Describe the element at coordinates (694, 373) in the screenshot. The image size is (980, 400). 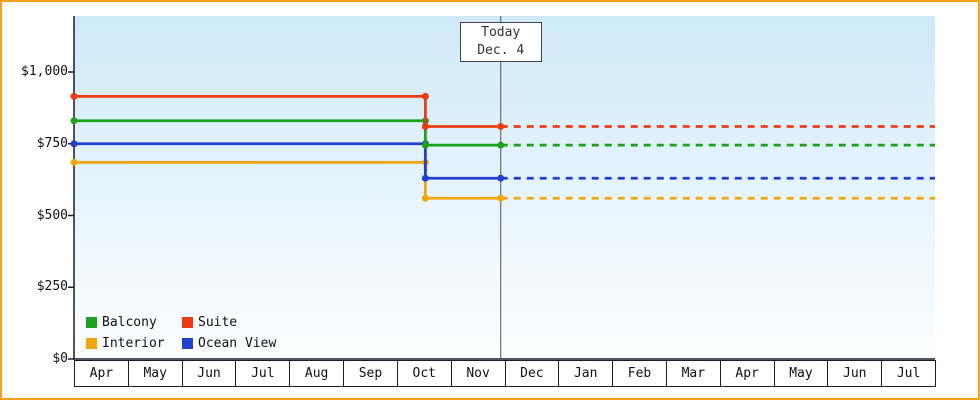
I see `x-axis-month-cell: Mar` at that location.